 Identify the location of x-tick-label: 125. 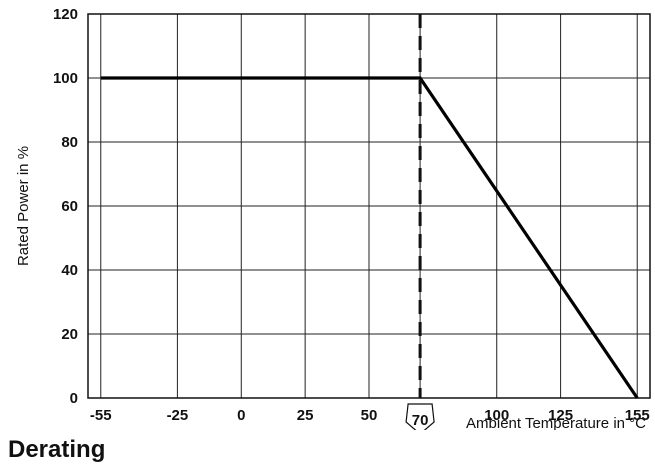
(560, 415).